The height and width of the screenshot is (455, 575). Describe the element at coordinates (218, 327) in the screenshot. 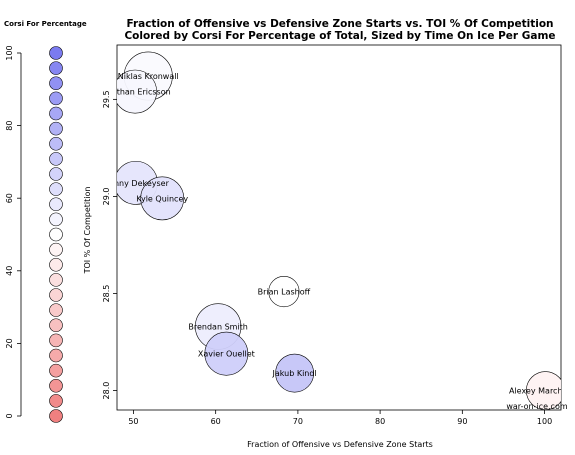

I see `point-label: Brendan Smith` at that location.